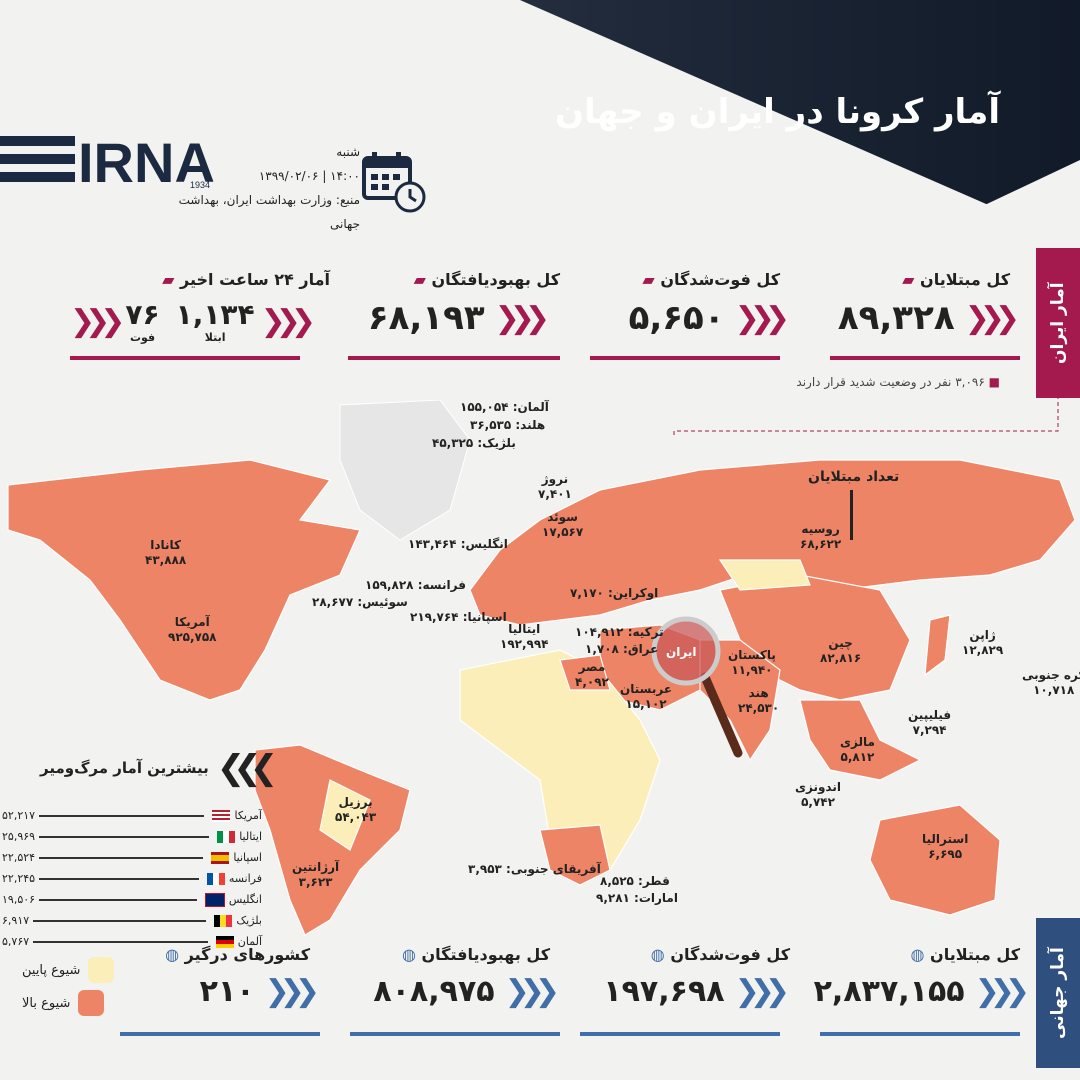  Describe the element at coordinates (764, 575) in the screenshot. I see `mongolia-shape` at that location.